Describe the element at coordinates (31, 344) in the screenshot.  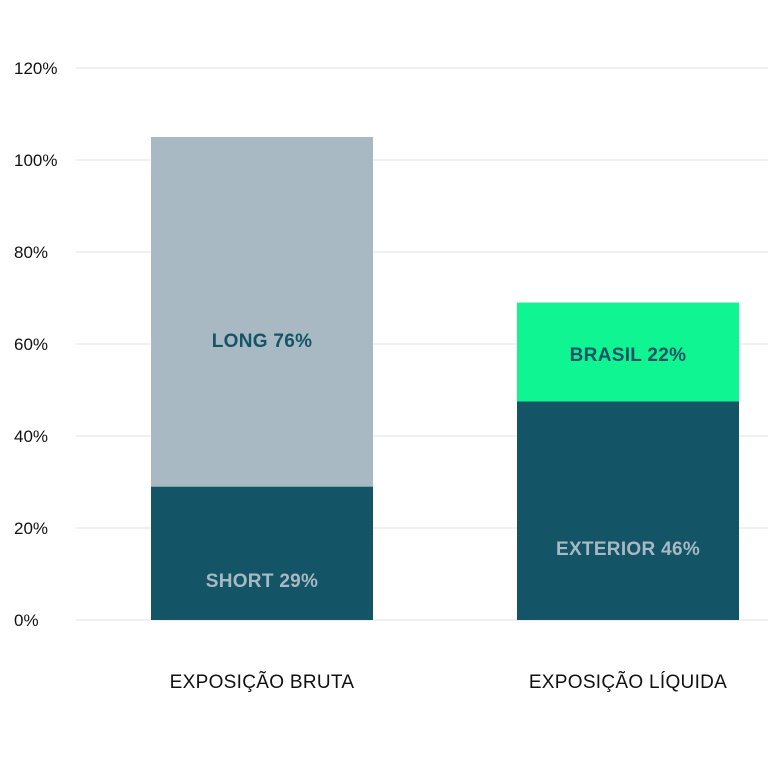
I see `y-tick-label-60: 60%` at that location.